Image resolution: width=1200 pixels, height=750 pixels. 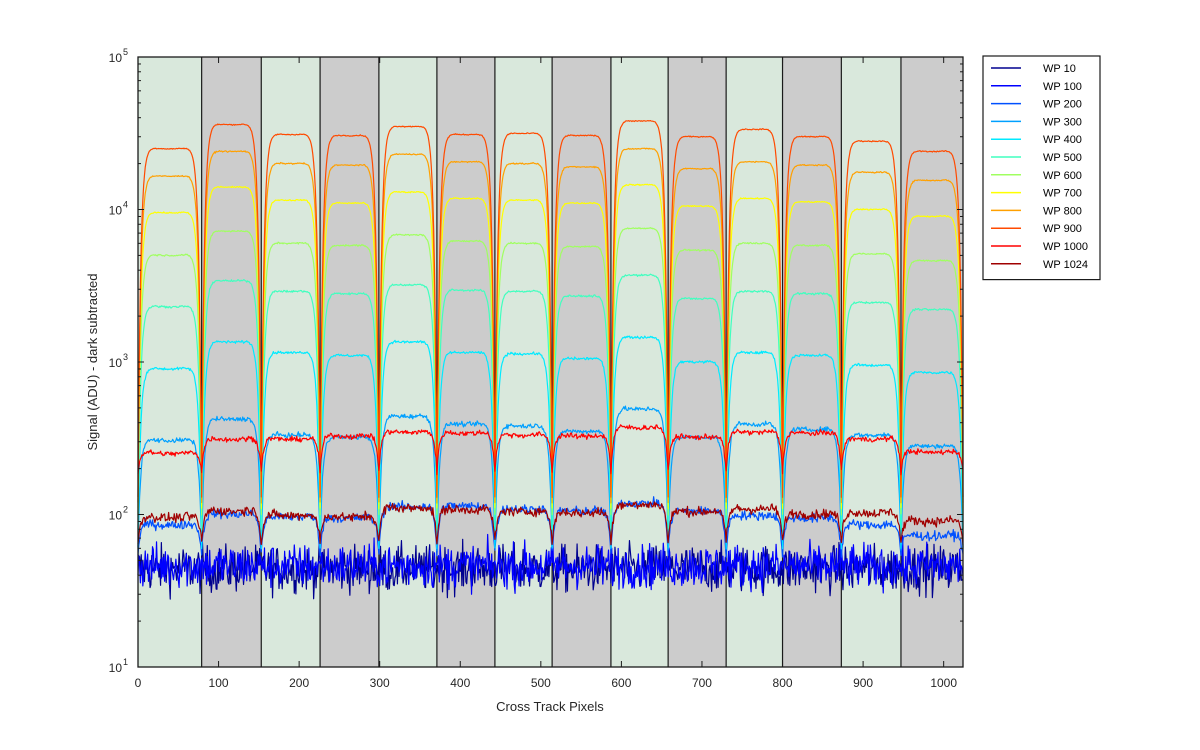 I want to click on y-tick-exponent: 1, so click(x=125, y=662).